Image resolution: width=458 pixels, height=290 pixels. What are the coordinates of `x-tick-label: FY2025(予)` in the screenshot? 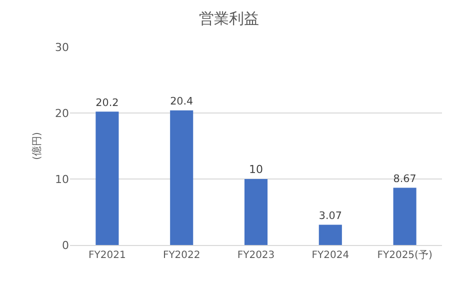 It's located at (404, 255).